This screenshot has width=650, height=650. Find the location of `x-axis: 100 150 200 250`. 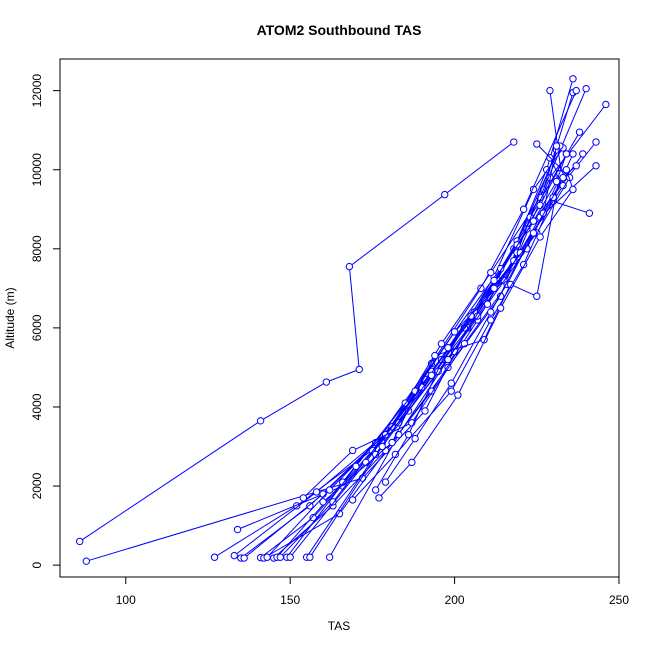

x-axis: 100 150 200 250 is located at coordinates (372, 591).